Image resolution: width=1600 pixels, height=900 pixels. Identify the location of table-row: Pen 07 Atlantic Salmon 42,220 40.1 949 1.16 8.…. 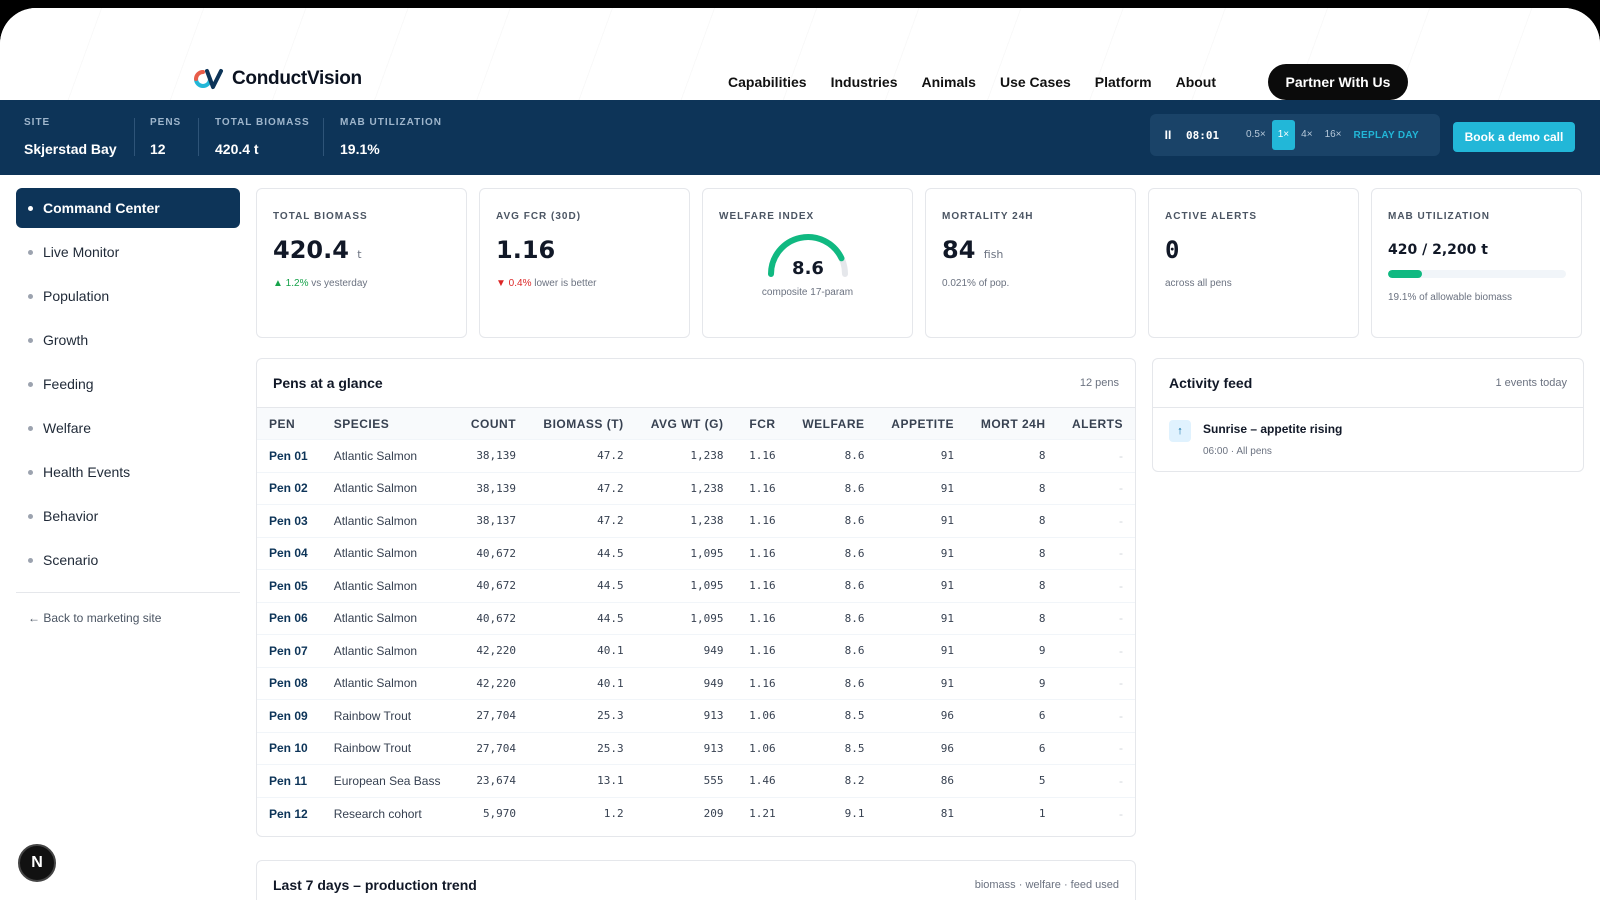
(696, 650).